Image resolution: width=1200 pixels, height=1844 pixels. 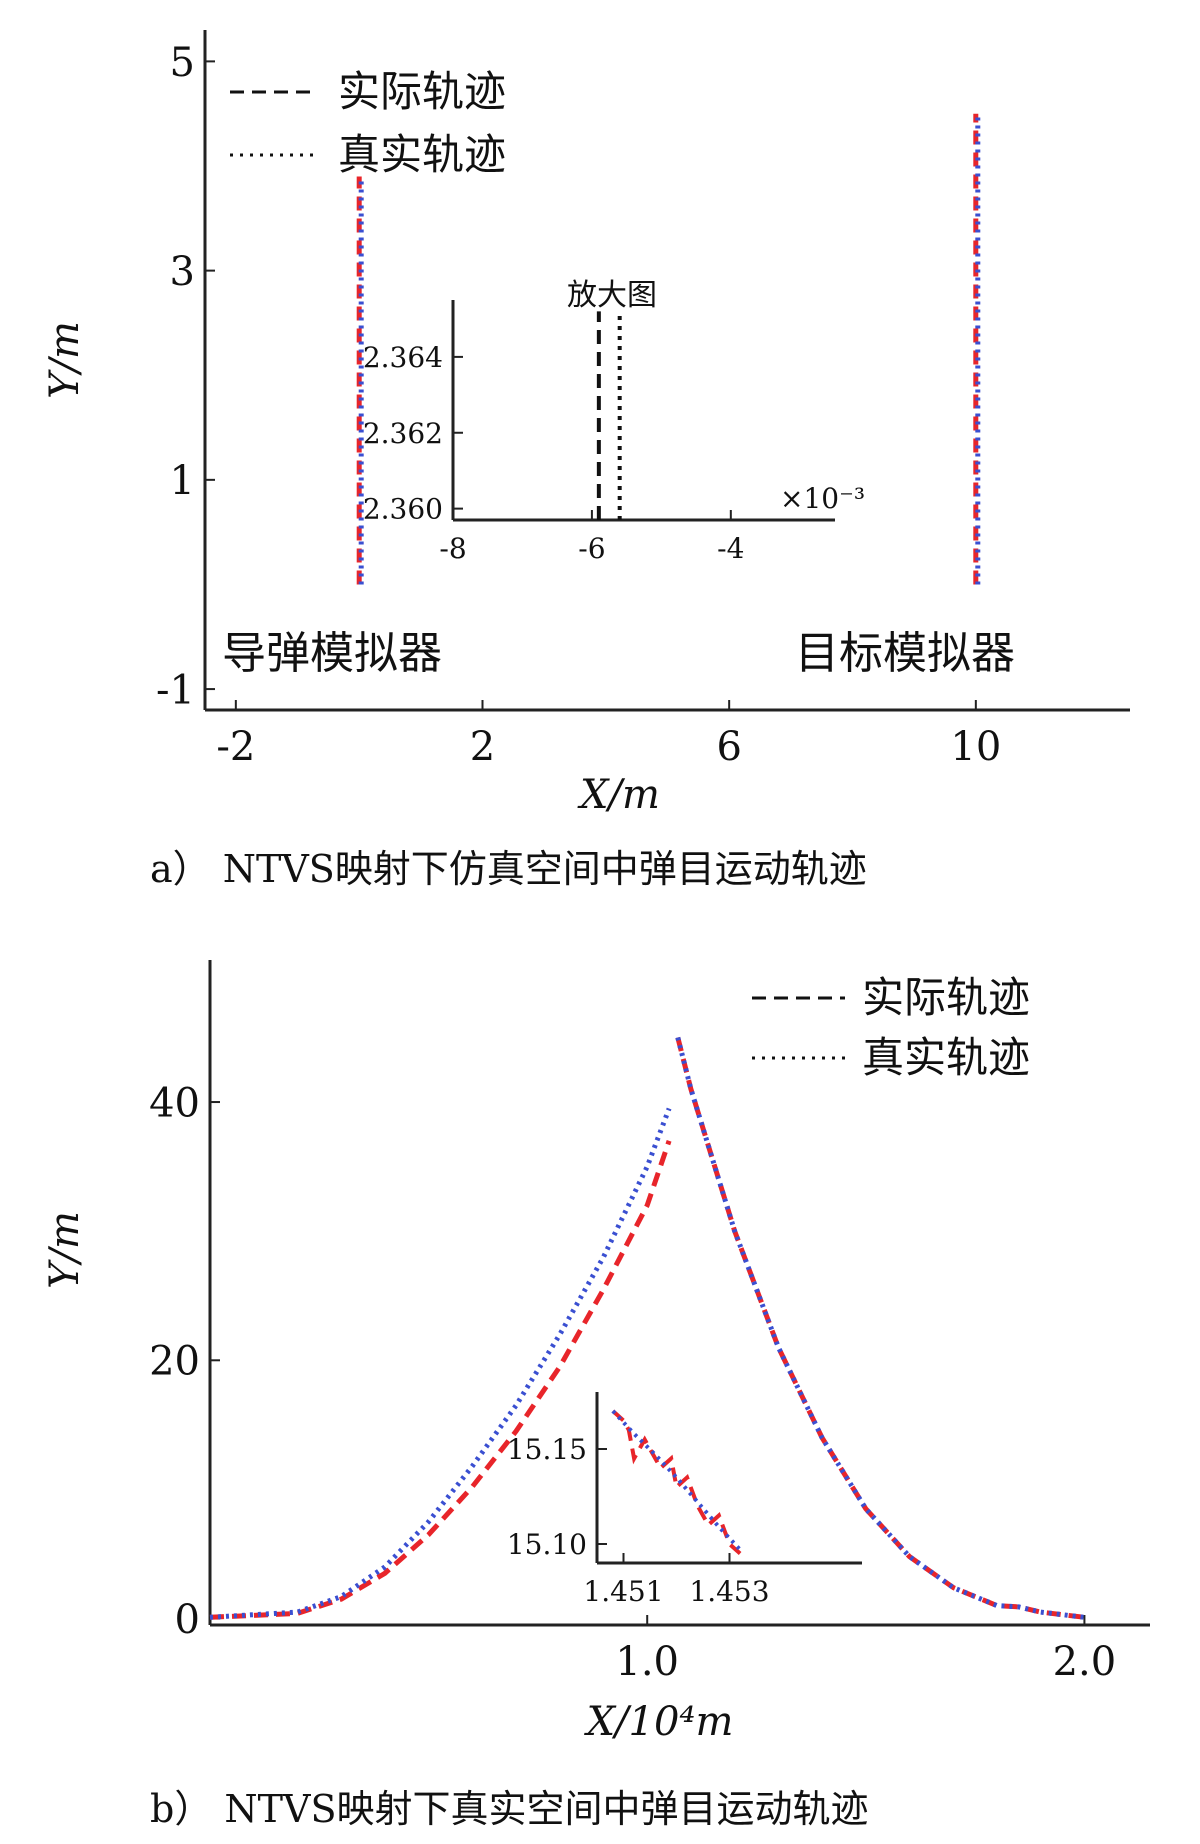 I want to click on y-tick-label: 15.15, so click(x=547, y=1449).